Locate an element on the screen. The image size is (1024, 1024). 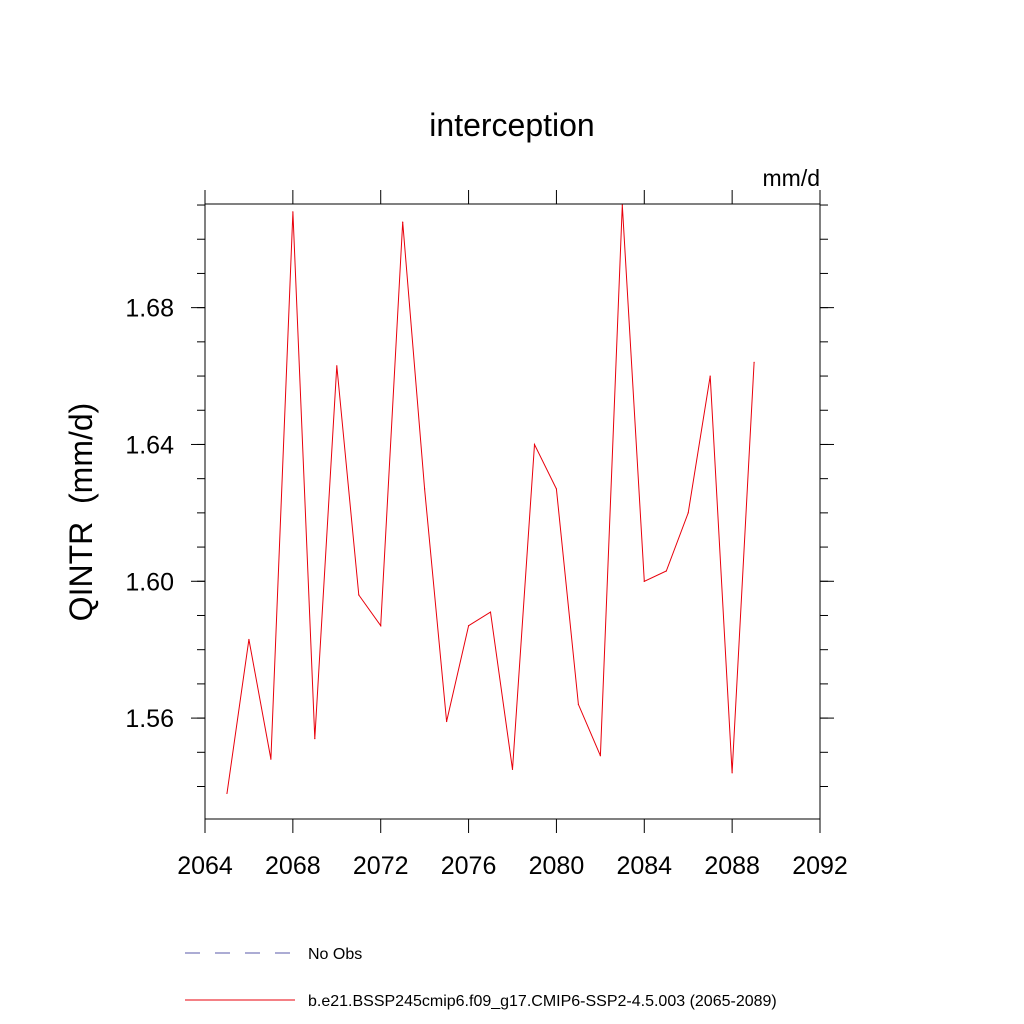
x-tick-label: 2064 is located at coordinates (205, 866).